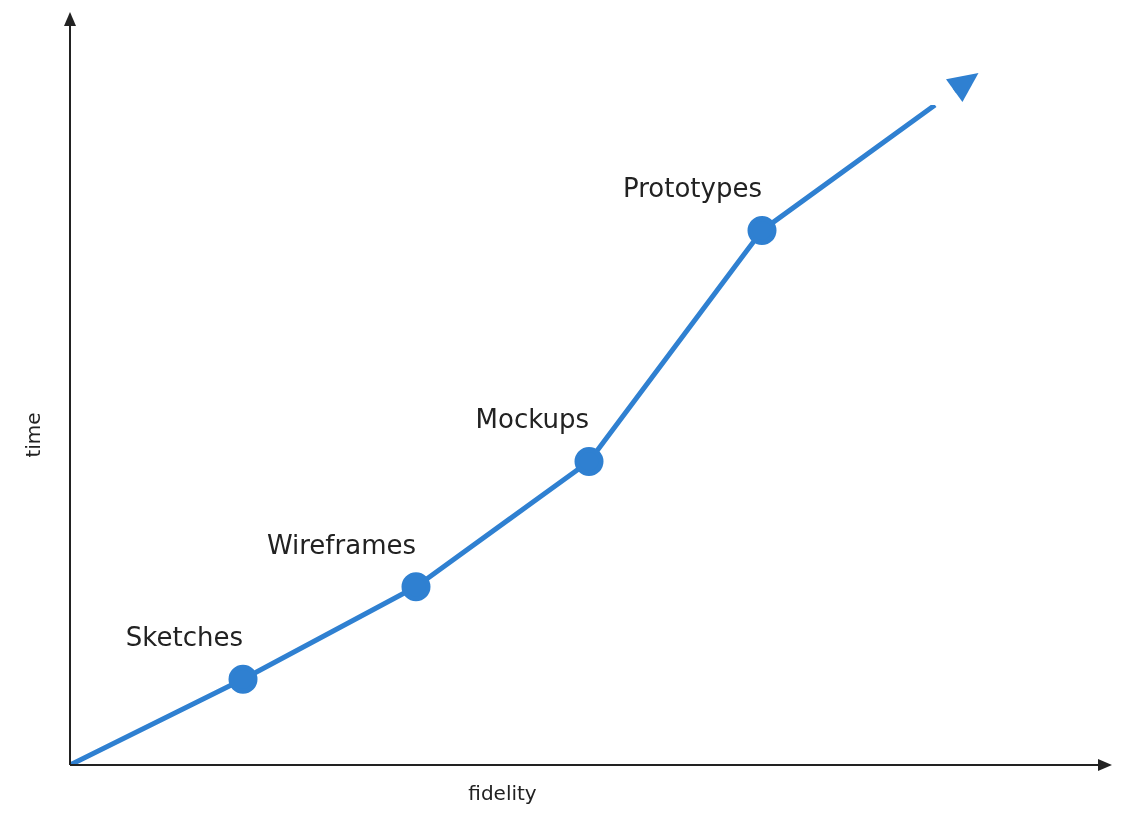 This screenshot has width=1124, height=816. Describe the element at coordinates (184, 636) in the screenshot. I see `annotation: Sketches` at that location.